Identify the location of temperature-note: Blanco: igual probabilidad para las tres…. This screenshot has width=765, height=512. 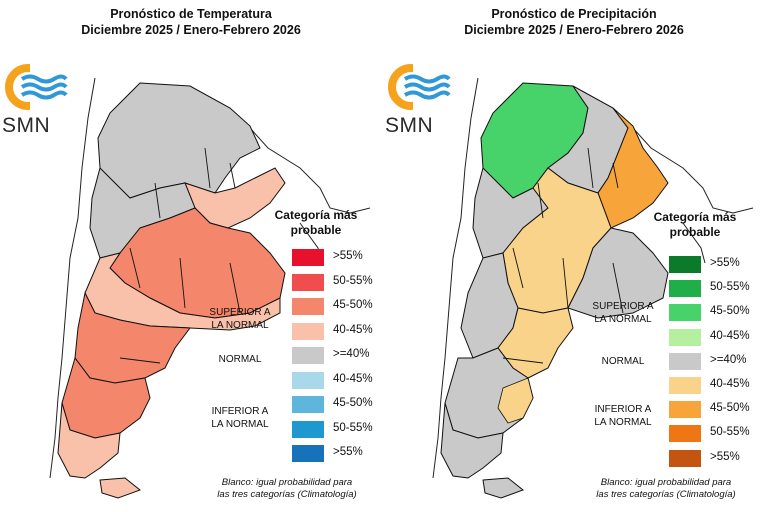
(287, 488).